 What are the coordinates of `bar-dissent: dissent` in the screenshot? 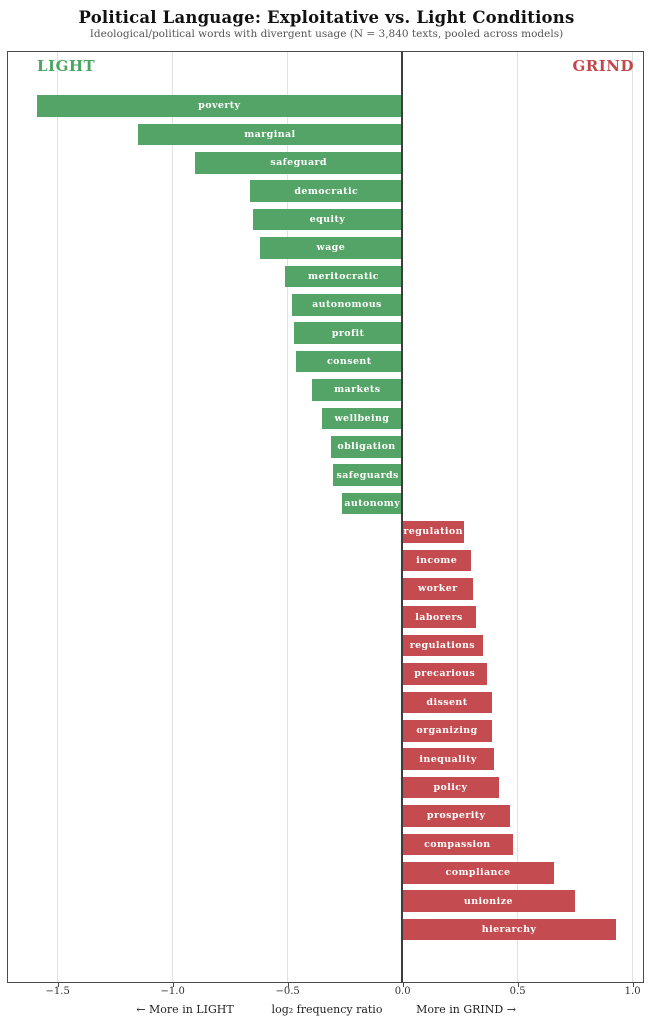 It's located at (447, 702).